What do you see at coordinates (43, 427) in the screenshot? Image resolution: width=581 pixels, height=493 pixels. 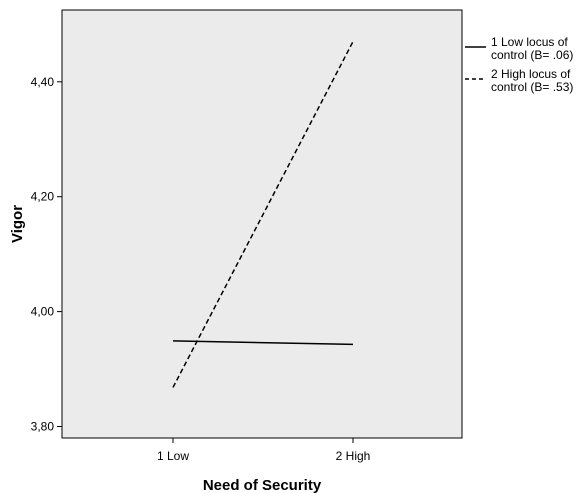 I see `y-tick-label: 3,80` at bounding box center [43, 427].